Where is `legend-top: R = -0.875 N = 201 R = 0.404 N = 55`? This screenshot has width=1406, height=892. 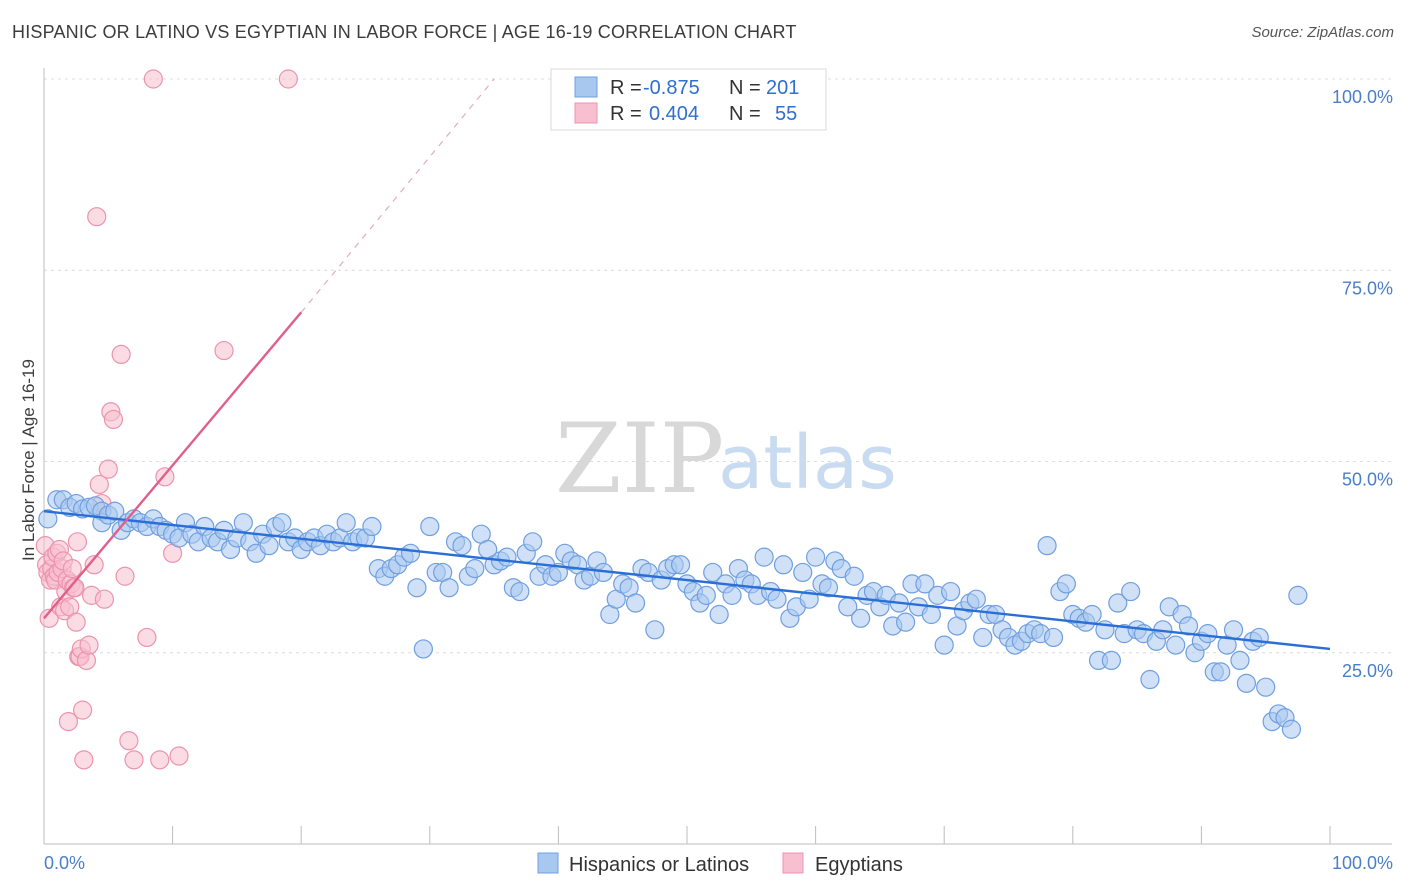 legend-top: R = -0.875 N = 201 R = 0.404 N = 55 is located at coordinates (688, 99).